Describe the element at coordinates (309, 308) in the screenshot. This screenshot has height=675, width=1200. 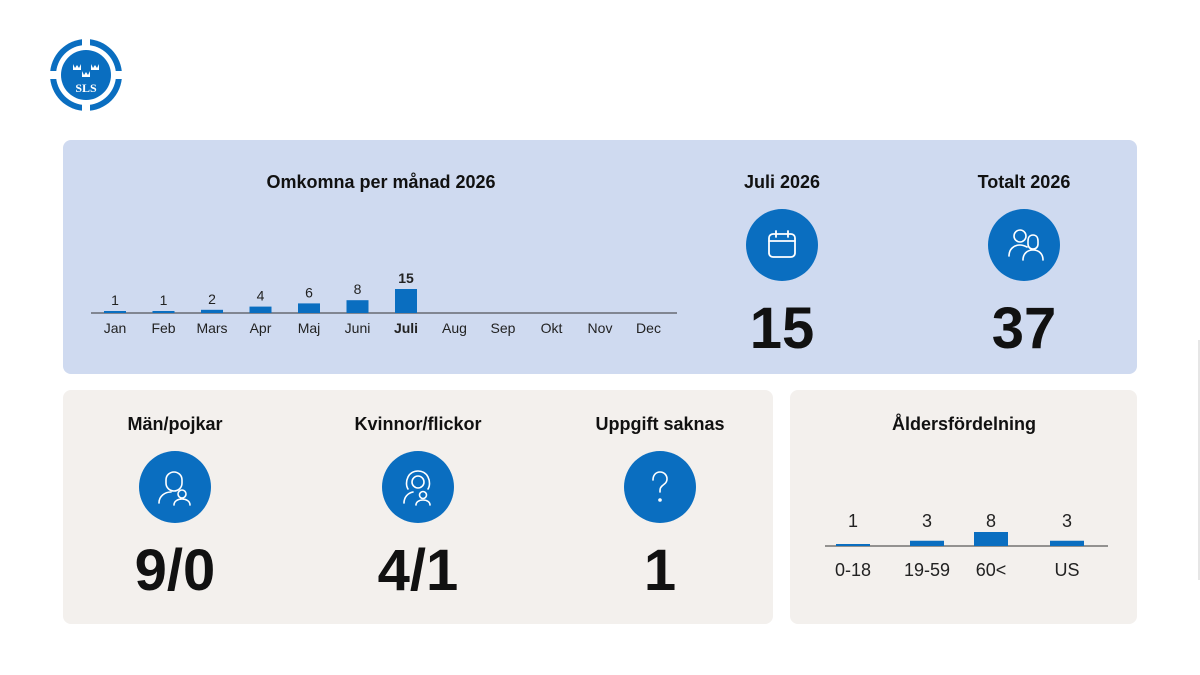
I see `month-bar-maj` at that location.